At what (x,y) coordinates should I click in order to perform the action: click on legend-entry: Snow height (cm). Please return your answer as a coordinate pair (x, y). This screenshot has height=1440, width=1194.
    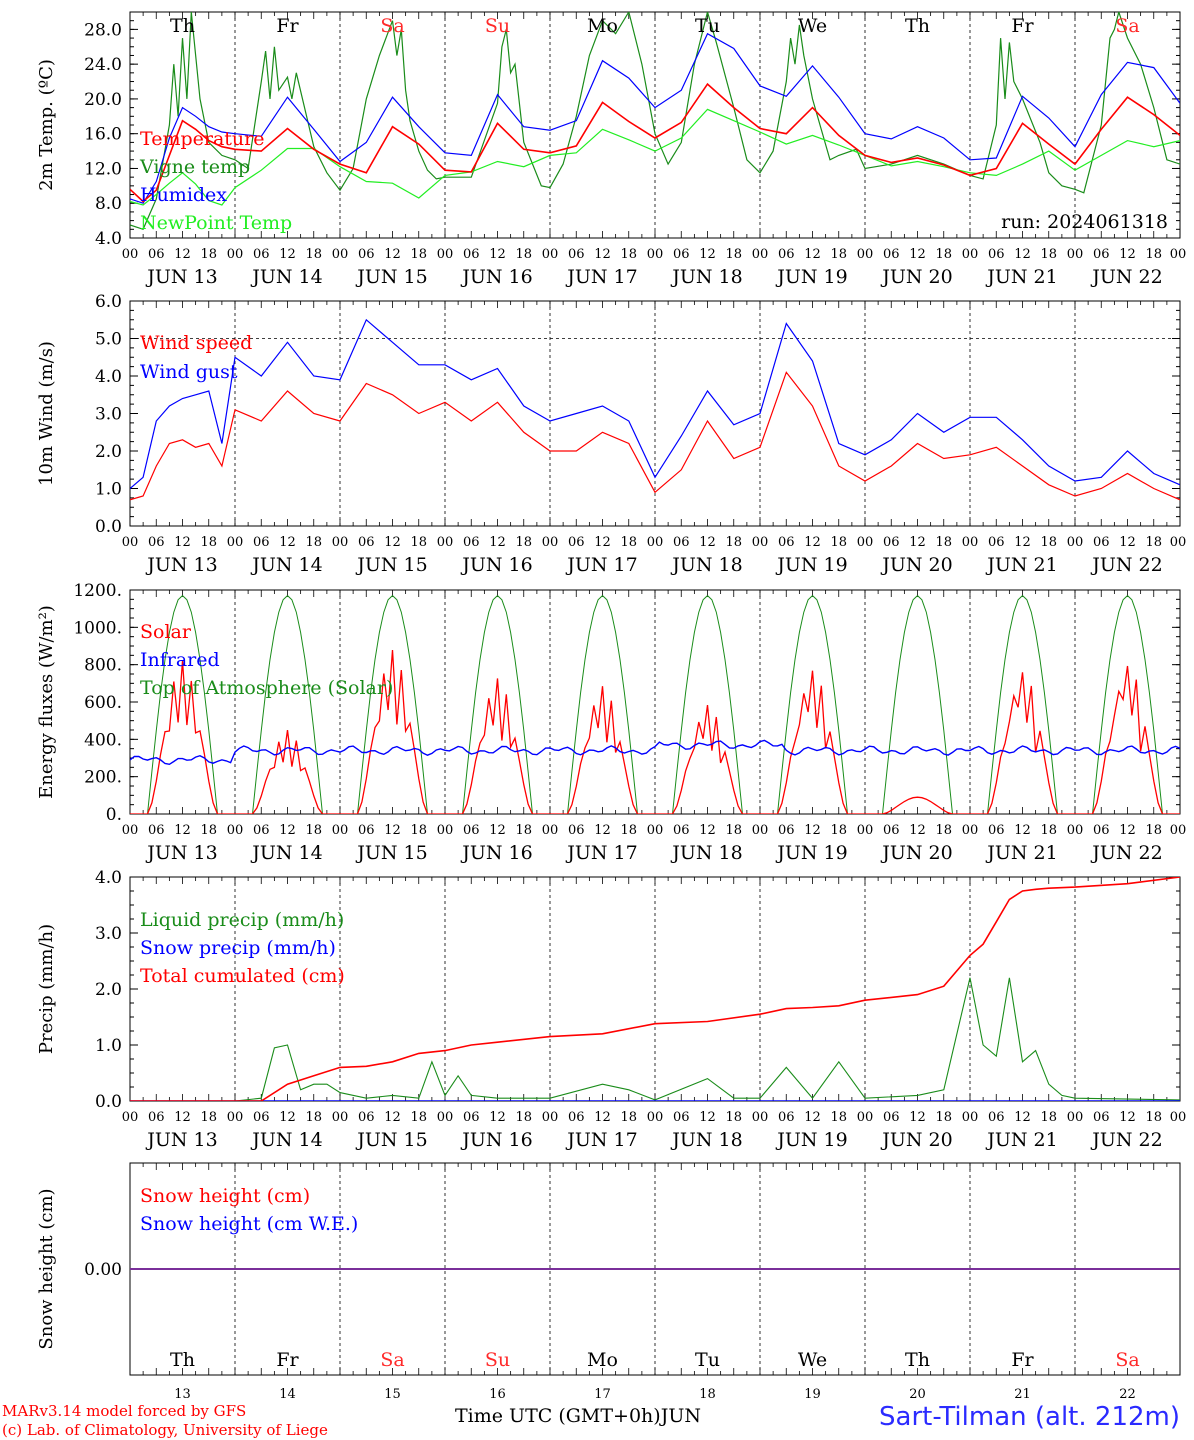
    Looking at the image, I should click on (225, 1196).